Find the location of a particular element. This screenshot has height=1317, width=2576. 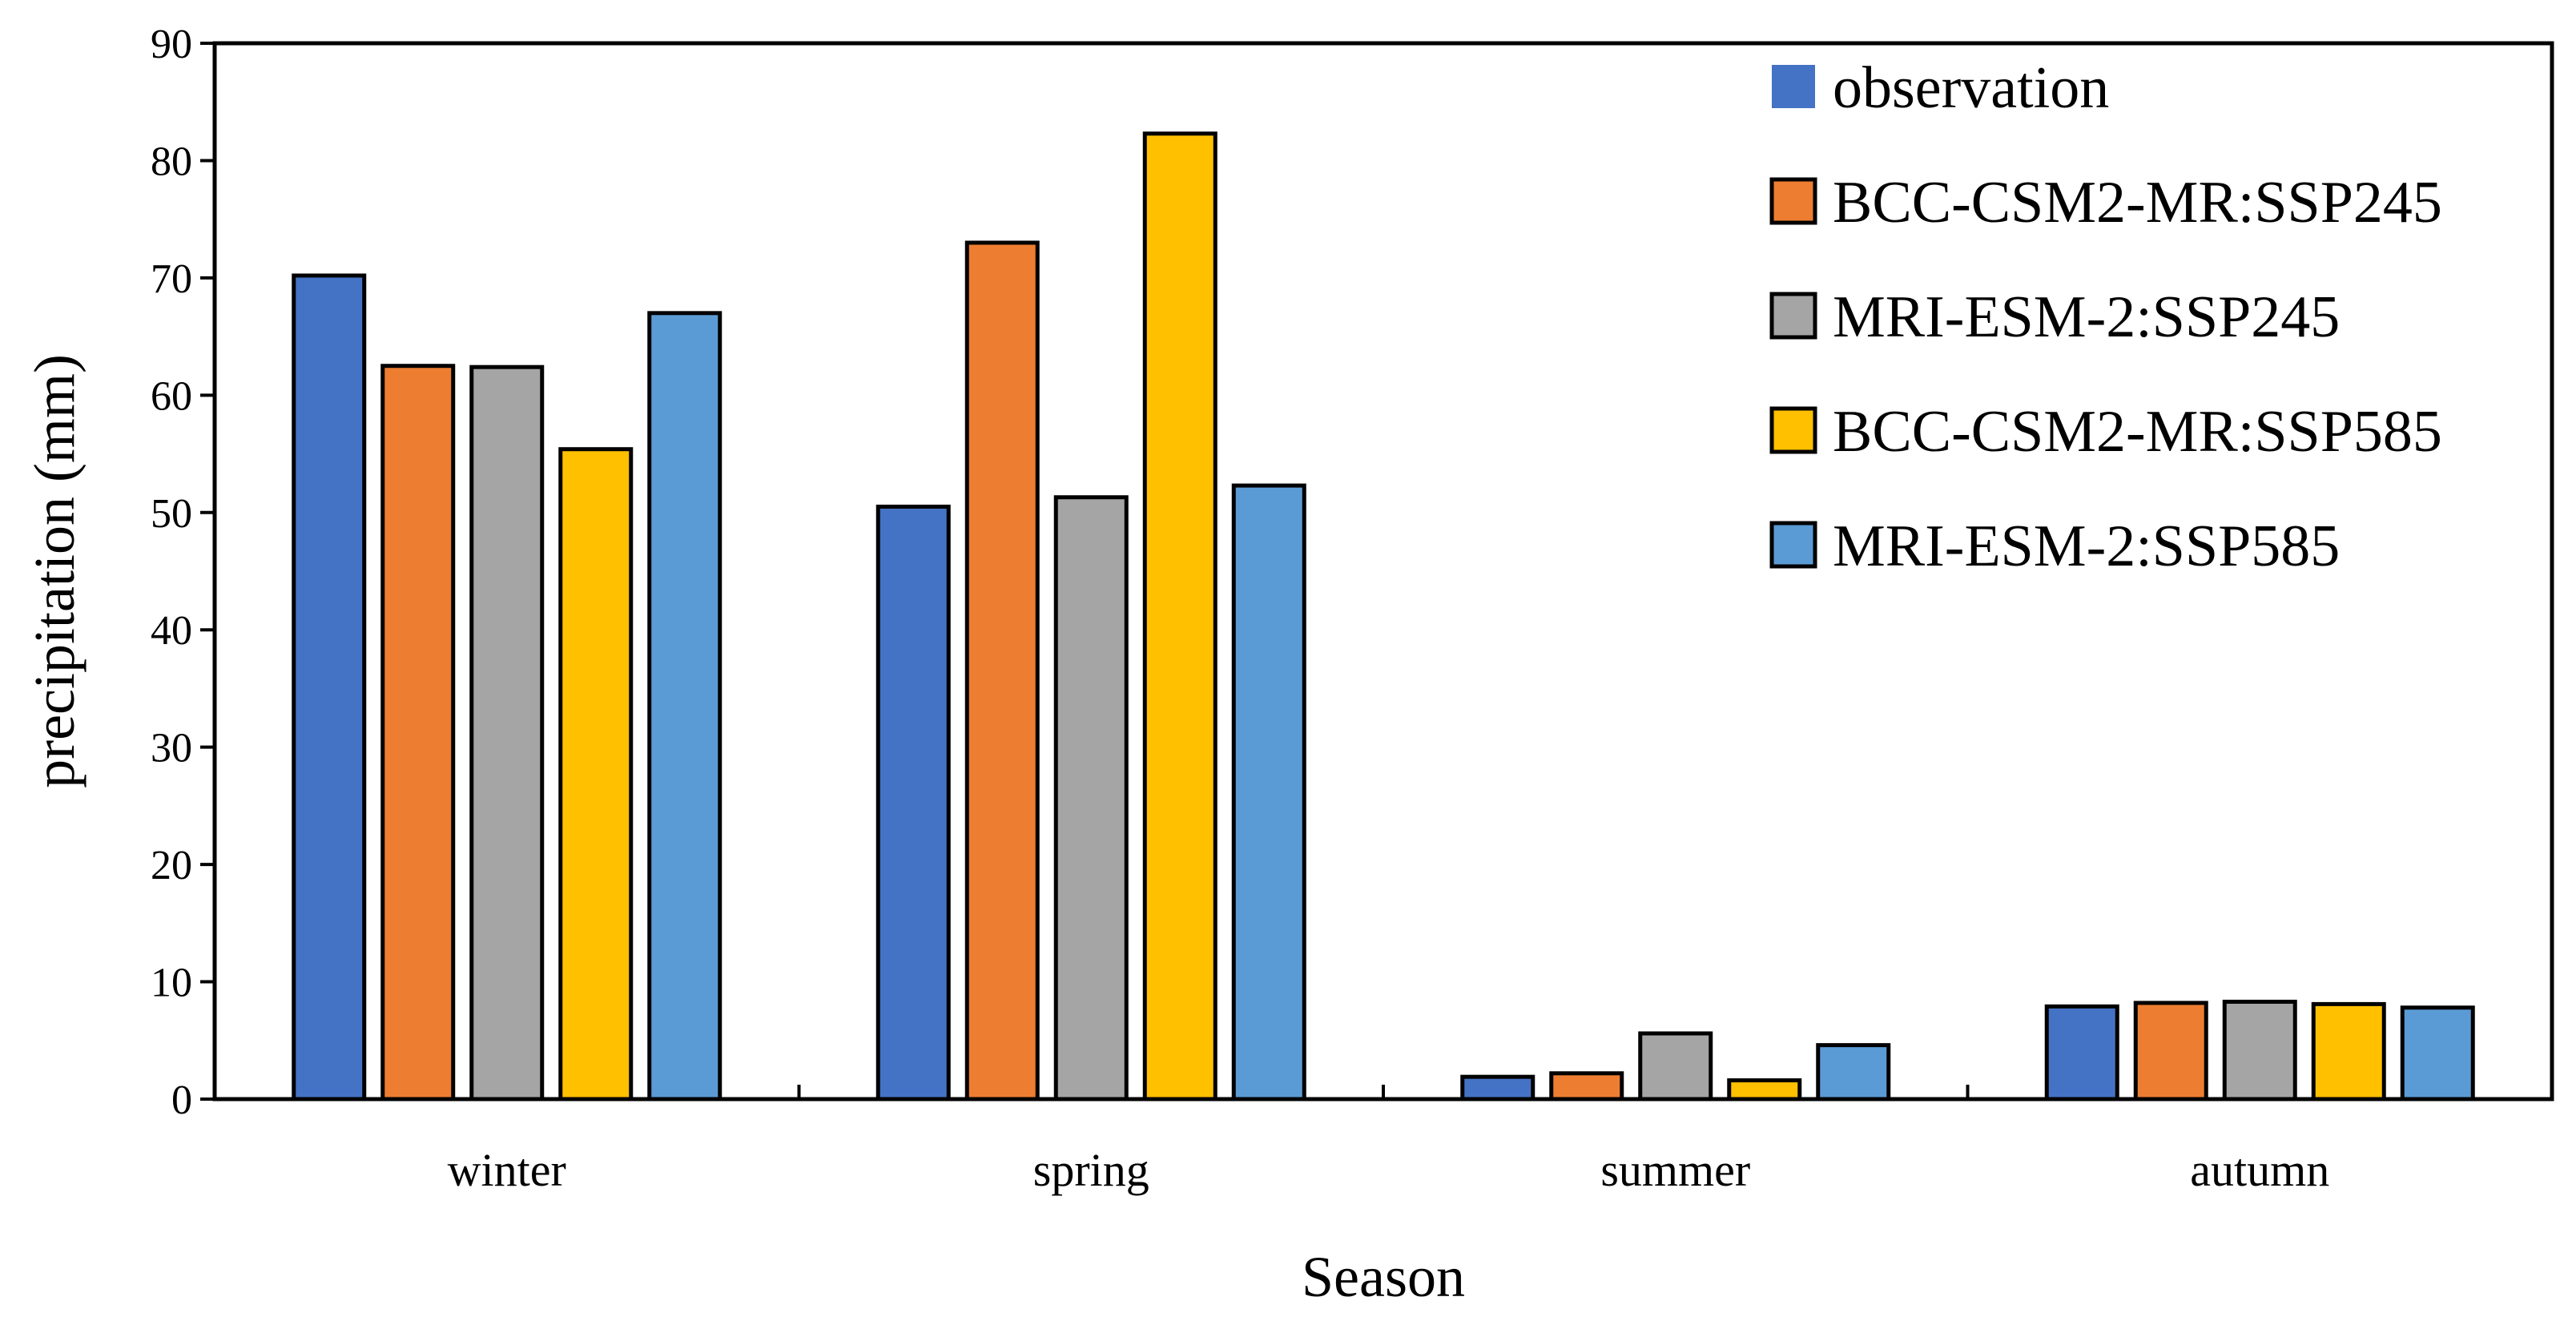

y-tick-label: 90 is located at coordinates (171, 45).